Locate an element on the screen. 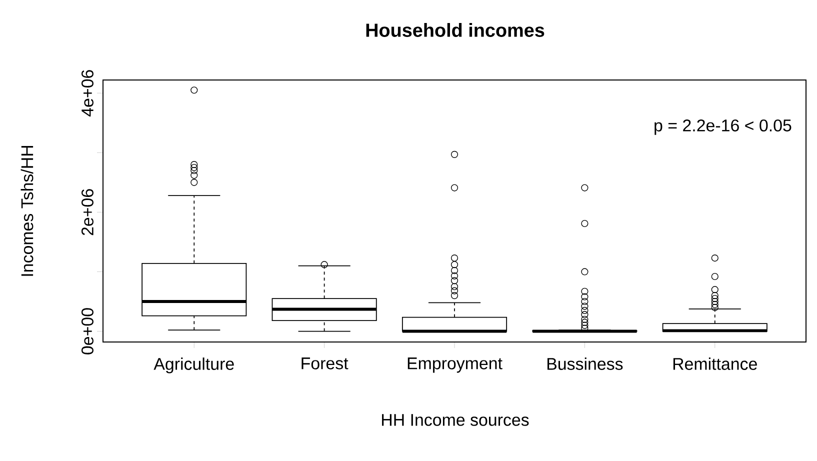 The width and height of the screenshot is (817, 461). x-tick-label: Emproyment is located at coordinates (455, 365).